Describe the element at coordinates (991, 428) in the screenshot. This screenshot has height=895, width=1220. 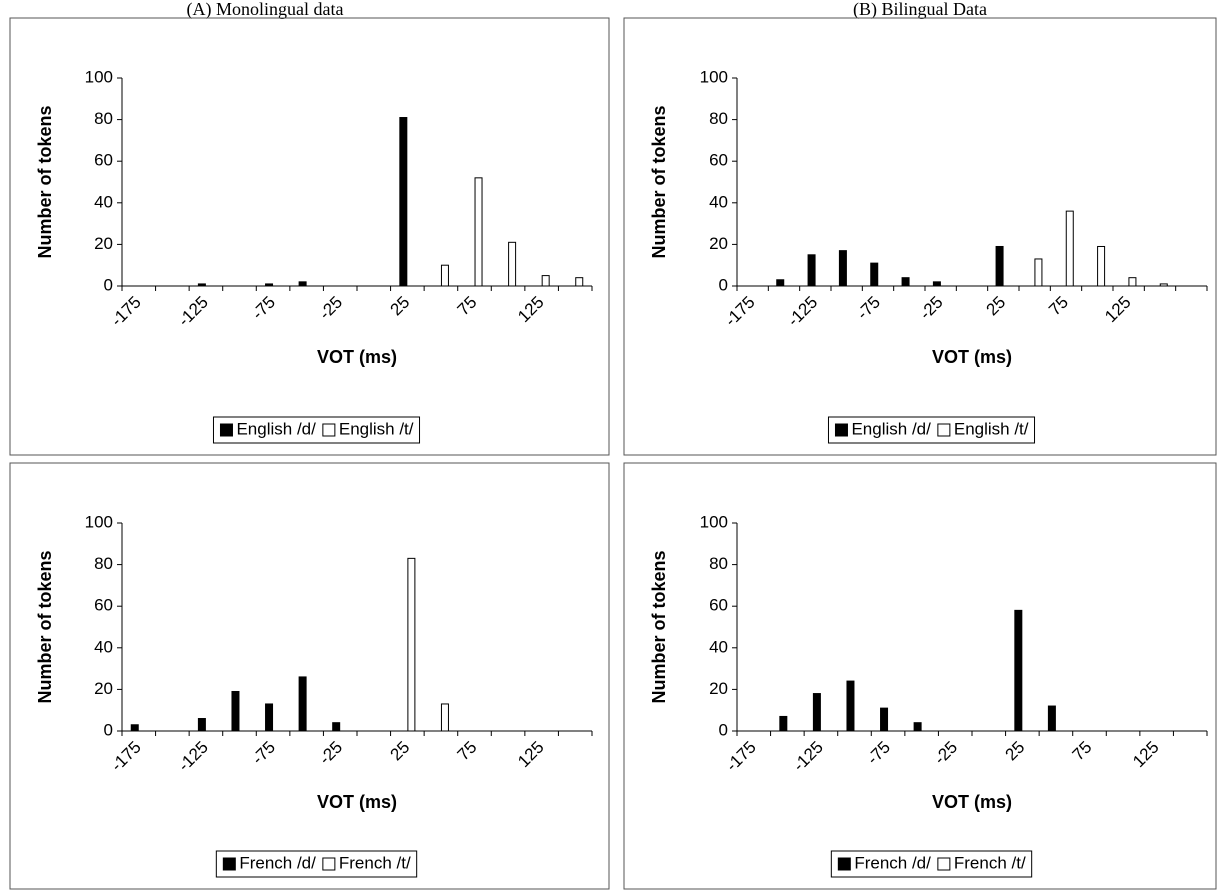
I see `legend-label: English /t/` at that location.